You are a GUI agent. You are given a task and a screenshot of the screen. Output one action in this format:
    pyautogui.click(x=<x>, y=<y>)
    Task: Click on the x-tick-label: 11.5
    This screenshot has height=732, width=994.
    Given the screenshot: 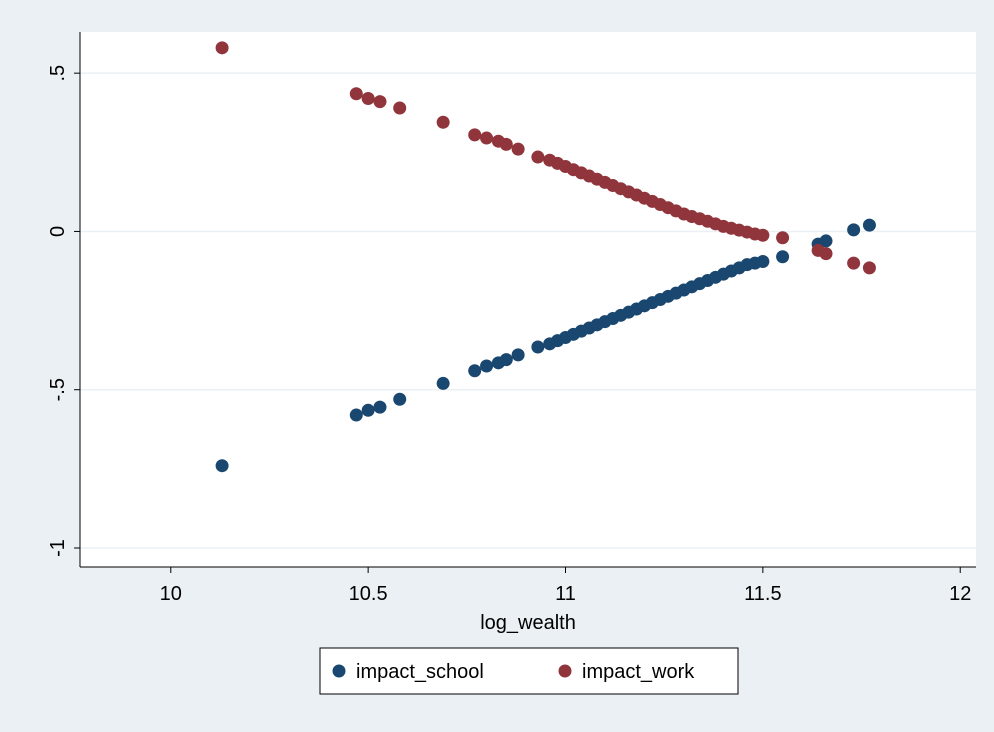 What is the action you would take?
    pyautogui.click(x=762, y=594)
    